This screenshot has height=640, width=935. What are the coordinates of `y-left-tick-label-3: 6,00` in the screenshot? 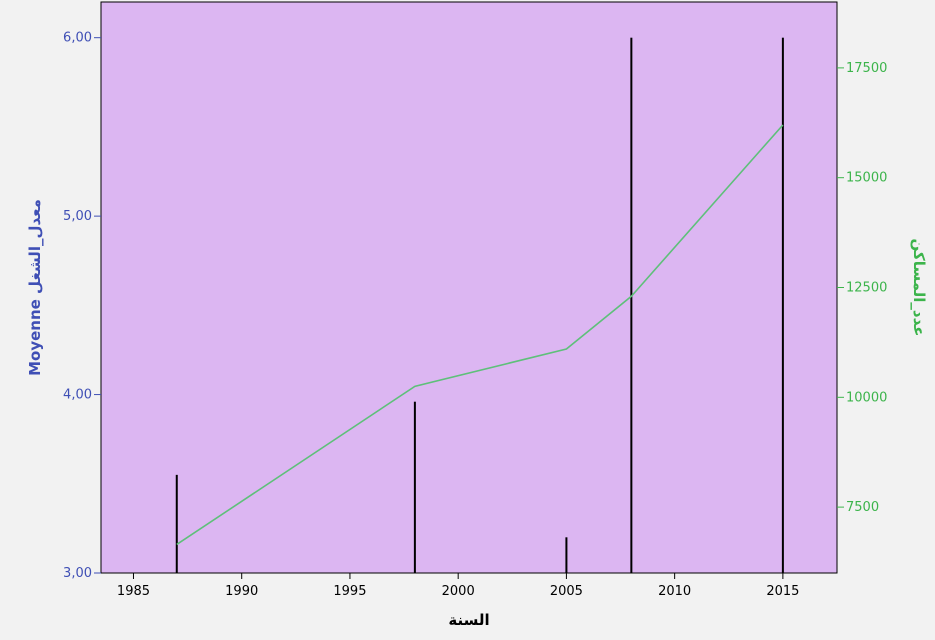 It's located at (77, 38).